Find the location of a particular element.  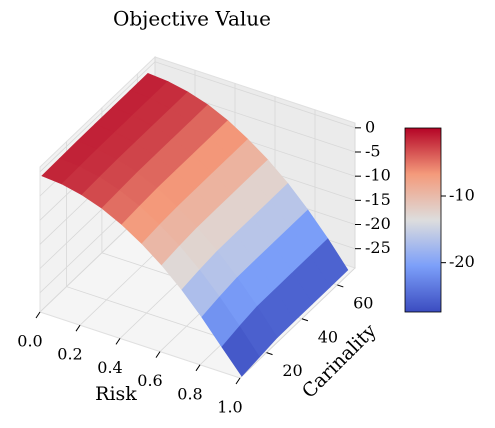

colorbar-tick-label: -20 is located at coordinates (462, 261).